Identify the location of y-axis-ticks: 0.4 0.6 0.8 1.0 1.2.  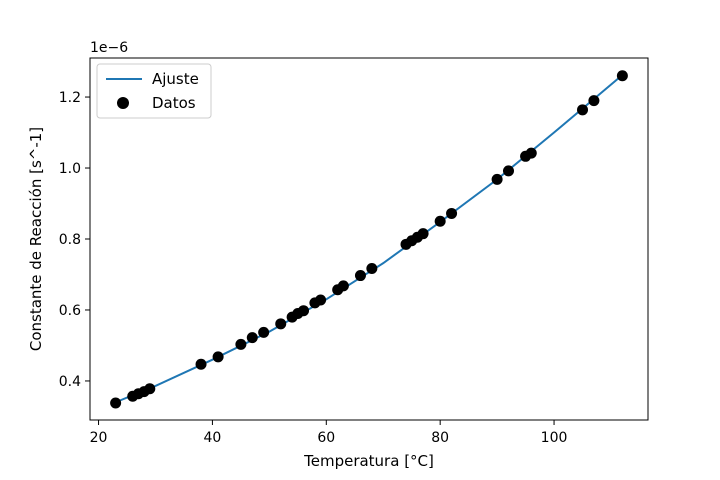
(74, 240).